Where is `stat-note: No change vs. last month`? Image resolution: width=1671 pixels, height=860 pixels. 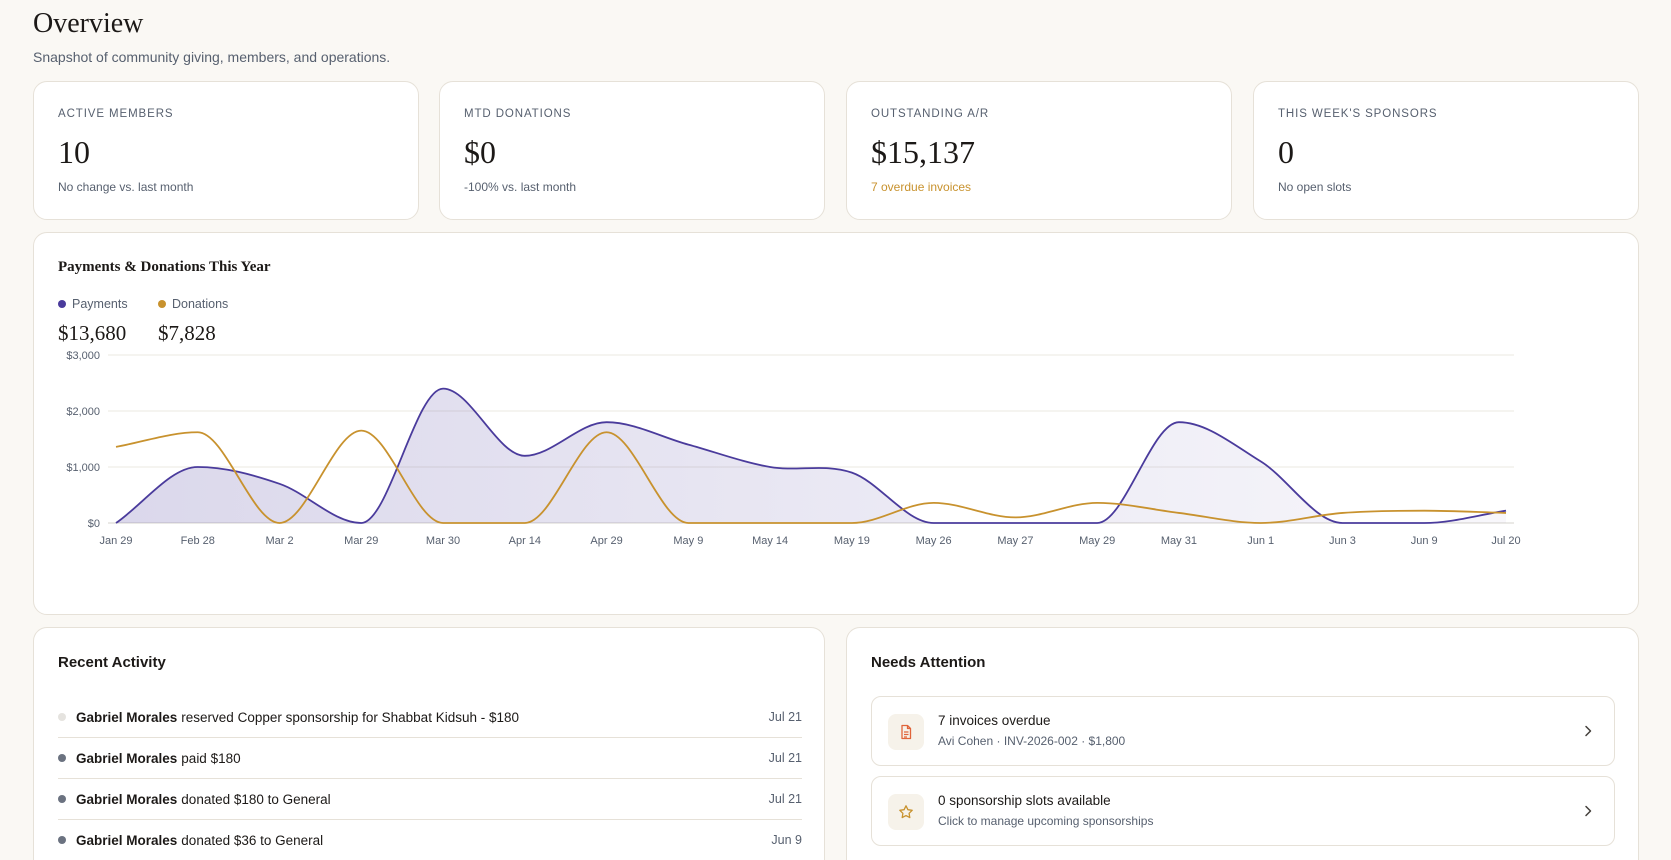
stat-note: No change vs. last month is located at coordinates (126, 187).